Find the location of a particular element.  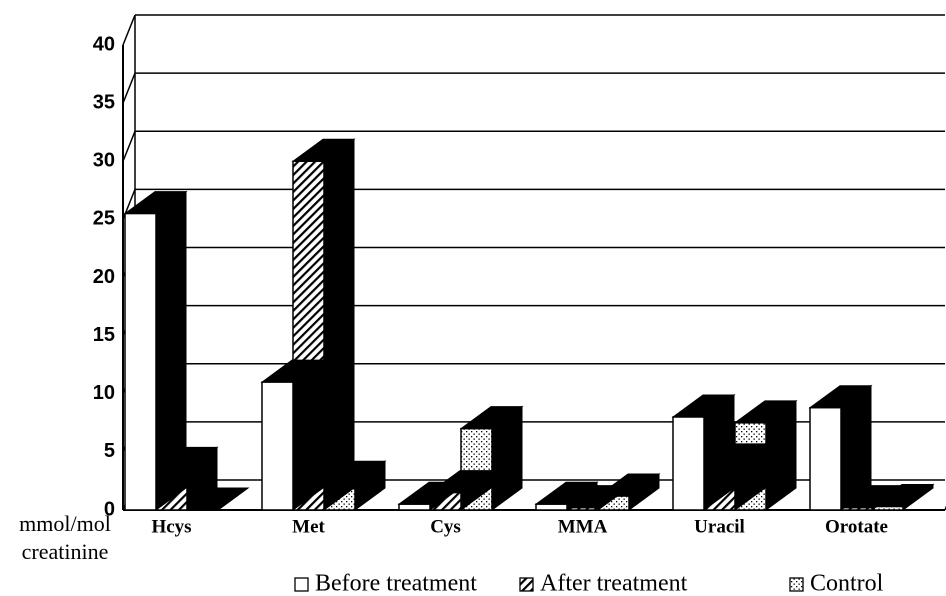

legend-label: After treatment is located at coordinates (614, 583).